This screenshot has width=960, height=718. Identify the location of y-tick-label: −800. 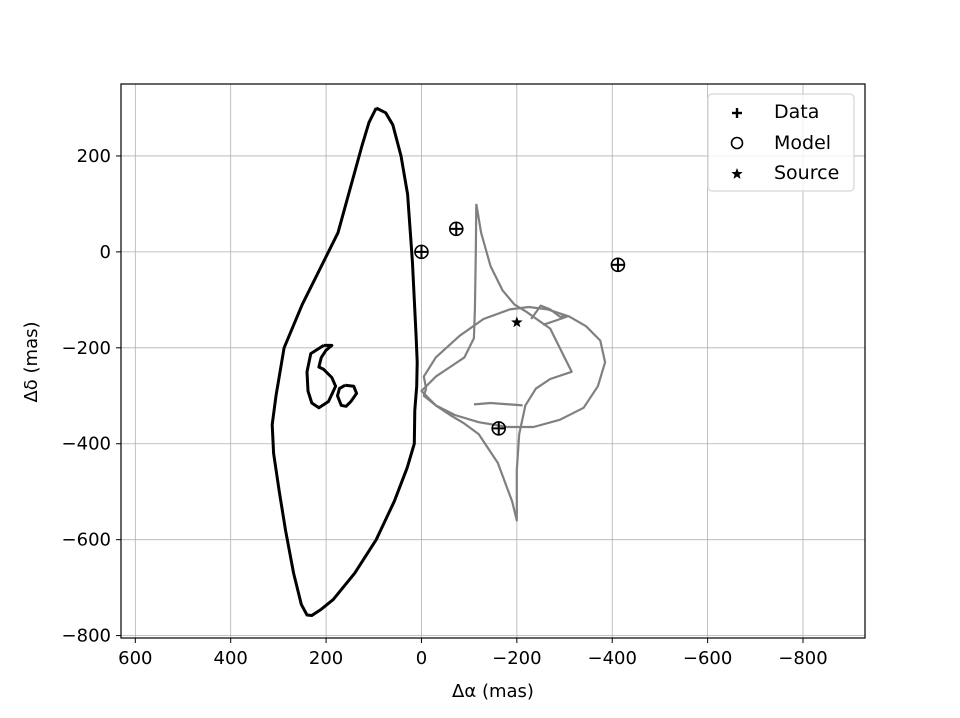
(86, 636).